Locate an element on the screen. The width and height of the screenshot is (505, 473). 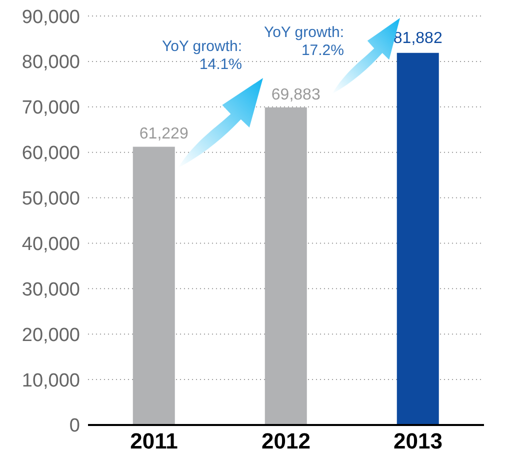
y-tick-label: 0 is located at coordinates (74, 426).